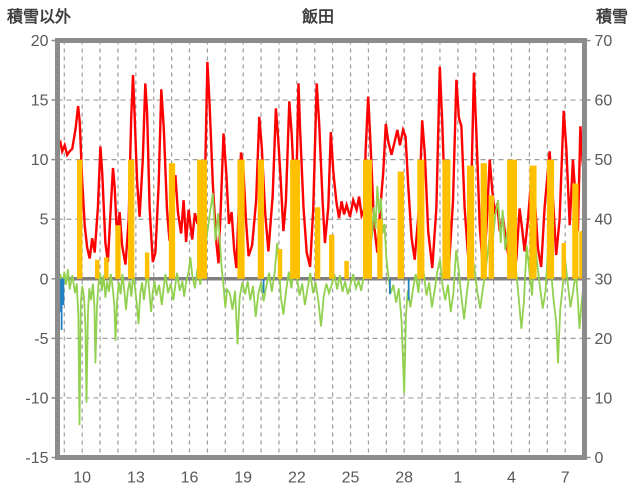 This screenshot has width=636, height=501. What do you see at coordinates (297, 478) in the screenshot?
I see `x-tick-label: 22` at bounding box center [297, 478].